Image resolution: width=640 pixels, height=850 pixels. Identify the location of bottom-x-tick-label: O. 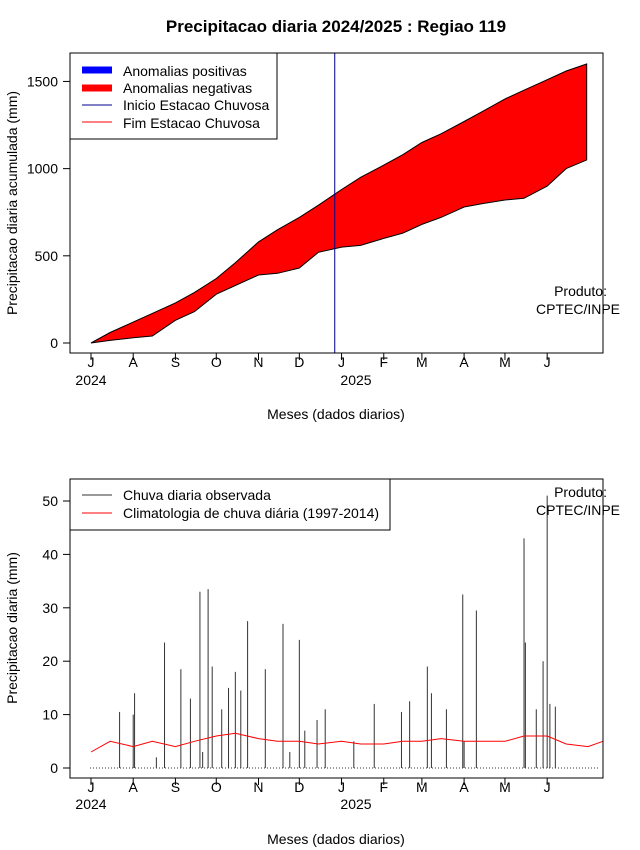
(216, 787).